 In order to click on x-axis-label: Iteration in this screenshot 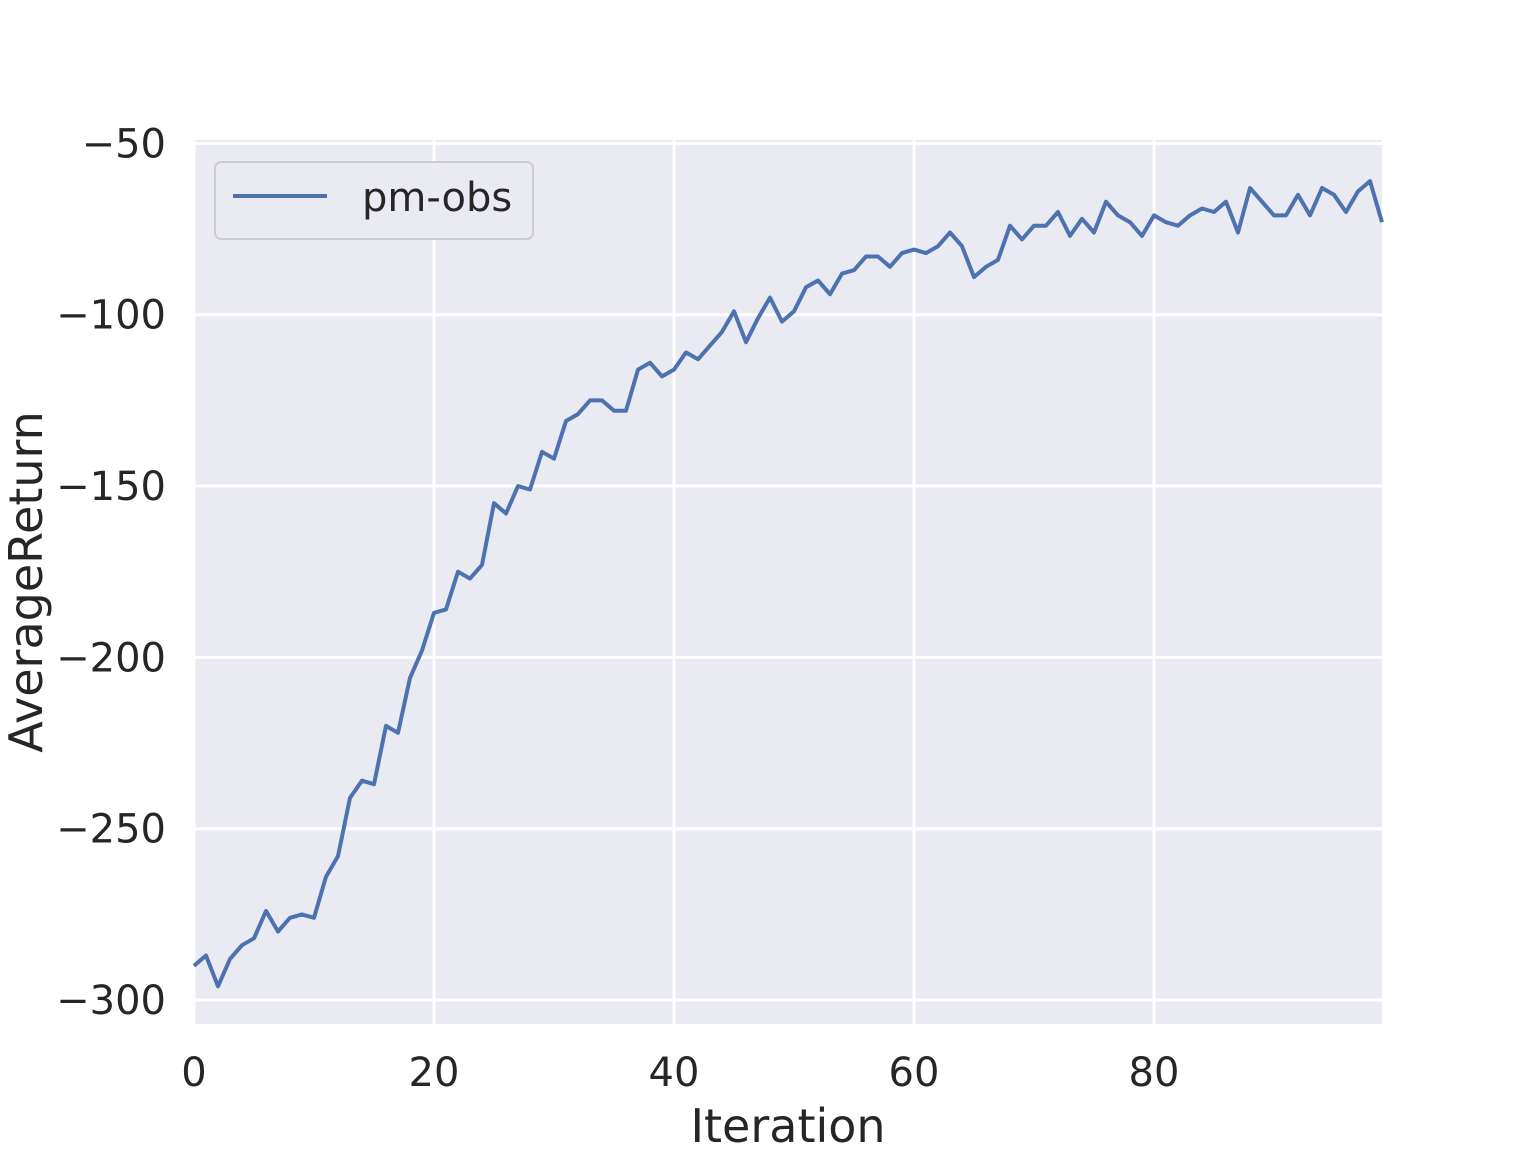, I will do `click(787, 1126)`.